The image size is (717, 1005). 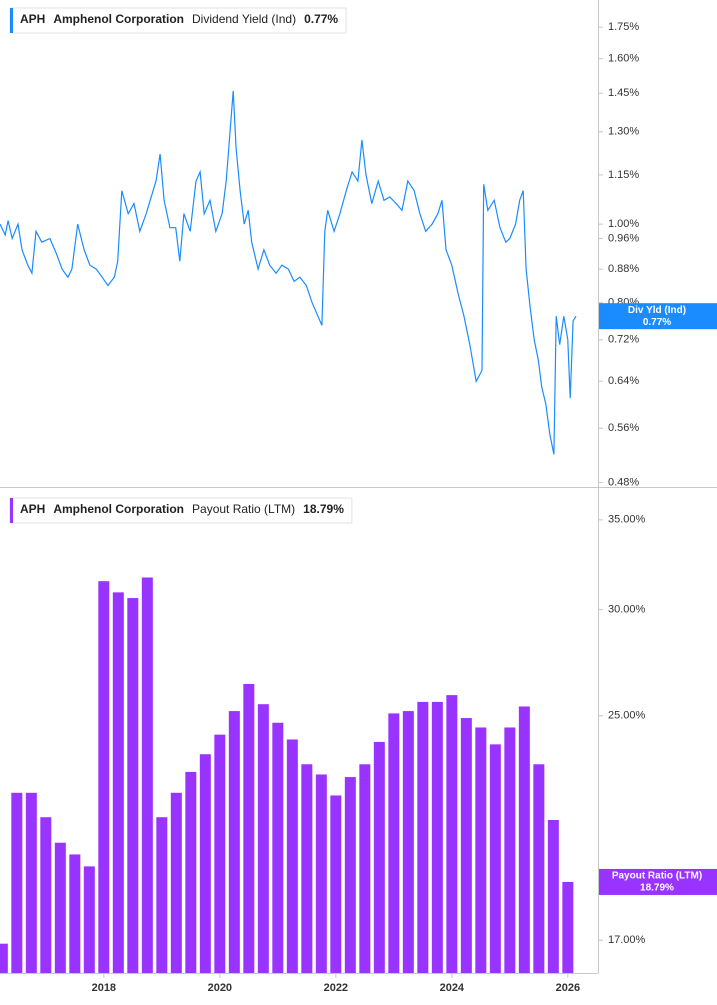 I want to click on badge-name: Payout Ratio (LTM), so click(x=657, y=876).